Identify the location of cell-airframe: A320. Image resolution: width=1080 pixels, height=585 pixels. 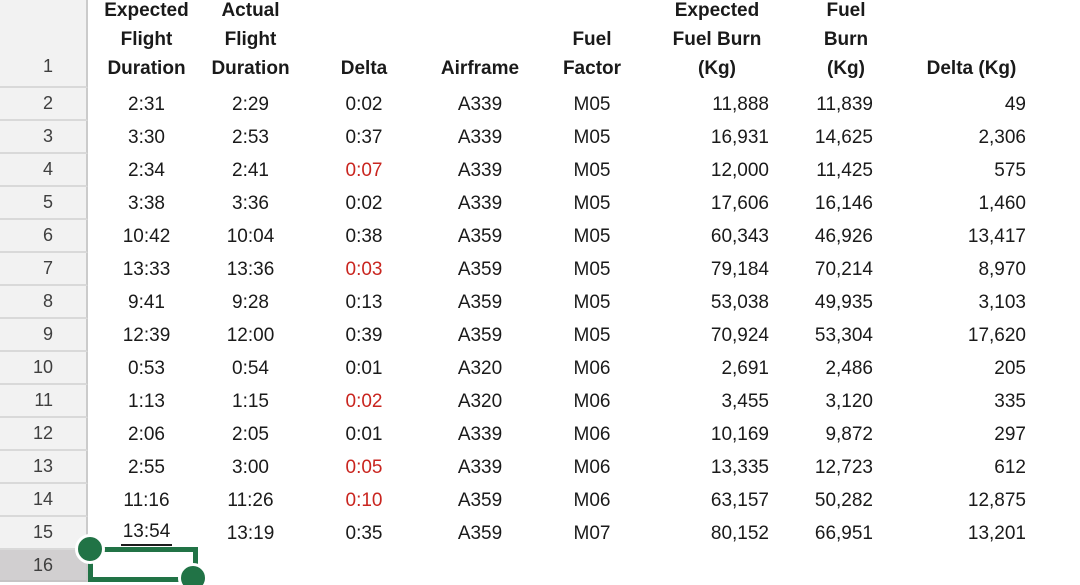
(480, 401).